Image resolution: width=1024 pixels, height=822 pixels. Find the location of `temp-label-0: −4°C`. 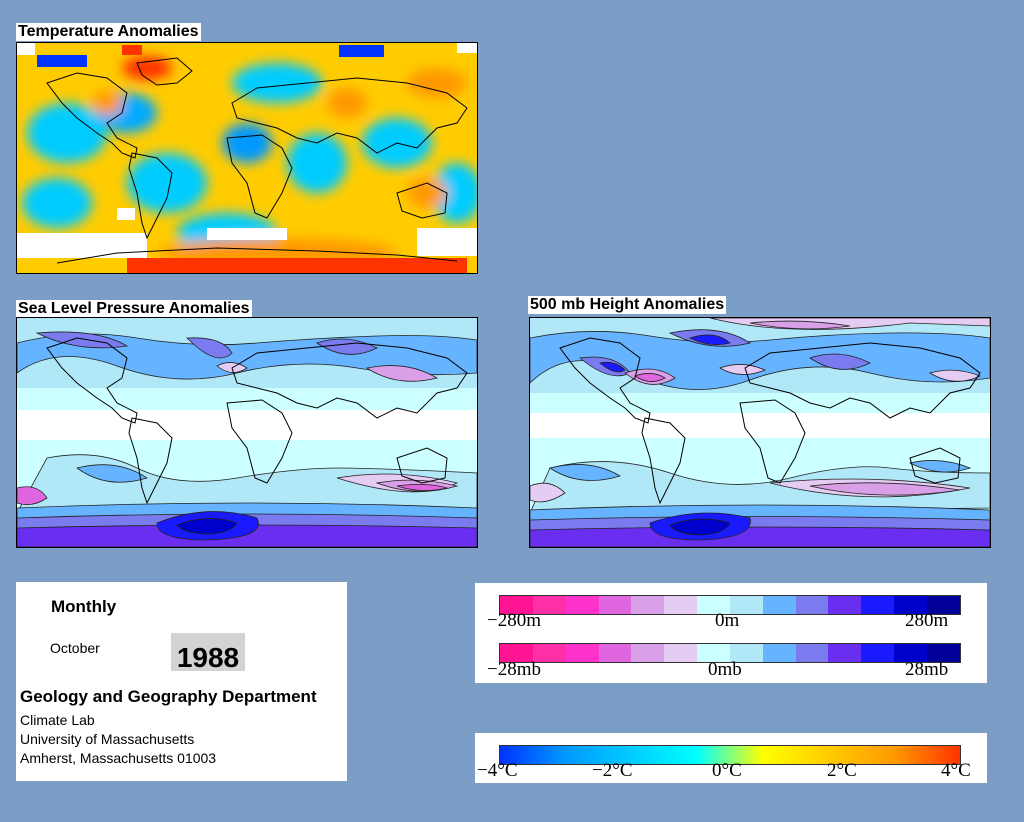

temp-label-0: −4°C is located at coordinates (497, 770).